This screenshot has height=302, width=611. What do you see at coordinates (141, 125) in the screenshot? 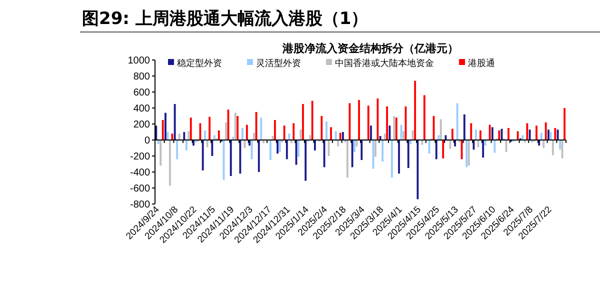
I see `y-tick-label: 200` at bounding box center [141, 125].